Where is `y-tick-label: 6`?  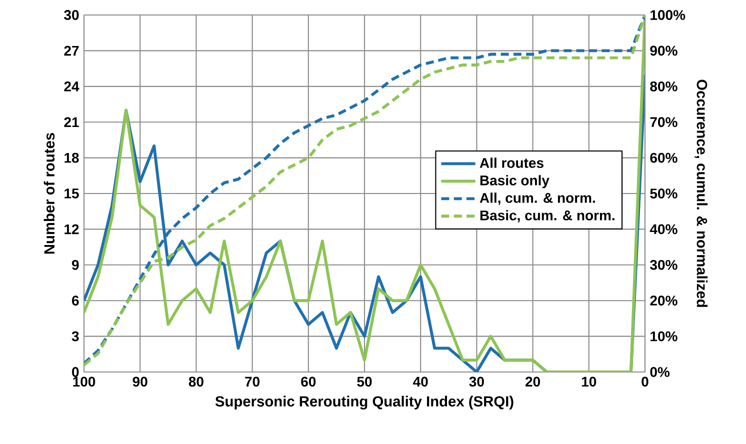 y-tick-label: 6 is located at coordinates (75, 301).